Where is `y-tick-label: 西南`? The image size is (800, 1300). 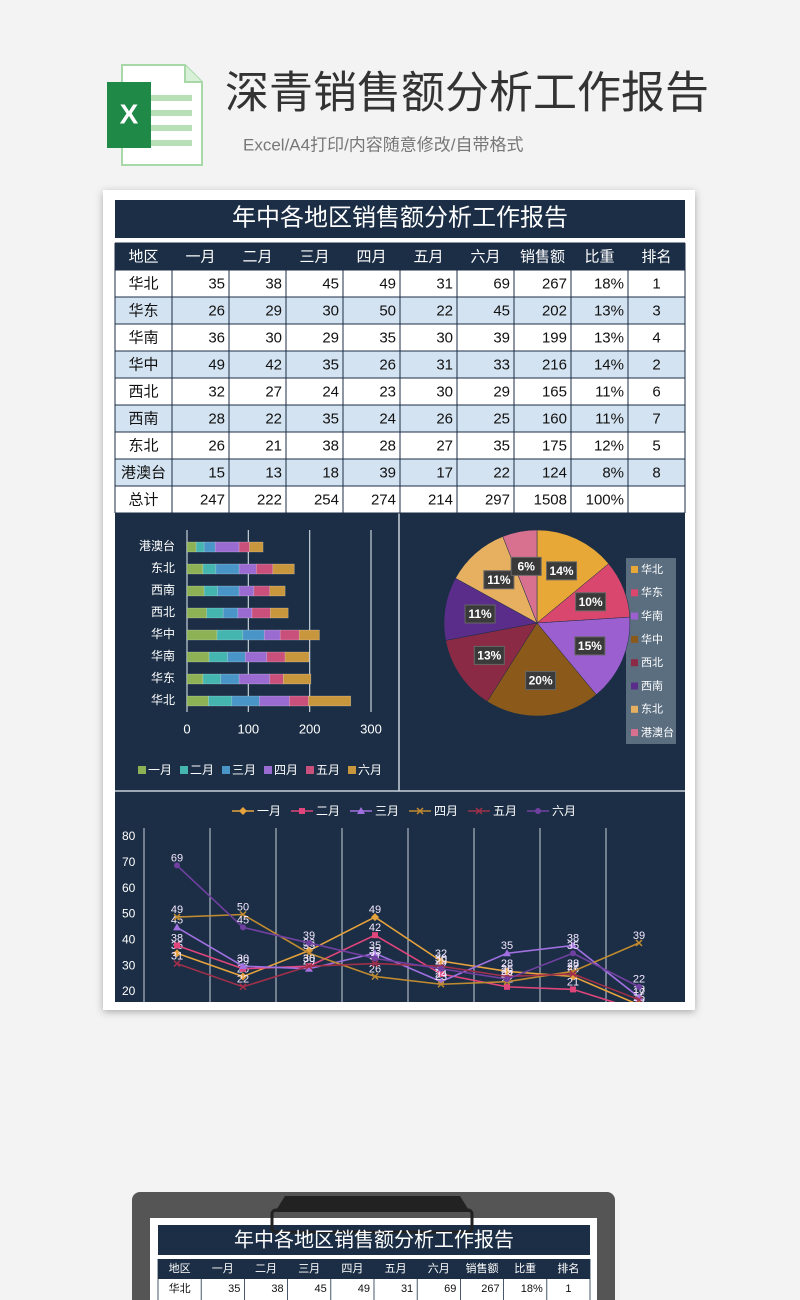 y-tick-label: 西南 is located at coordinates (163, 589).